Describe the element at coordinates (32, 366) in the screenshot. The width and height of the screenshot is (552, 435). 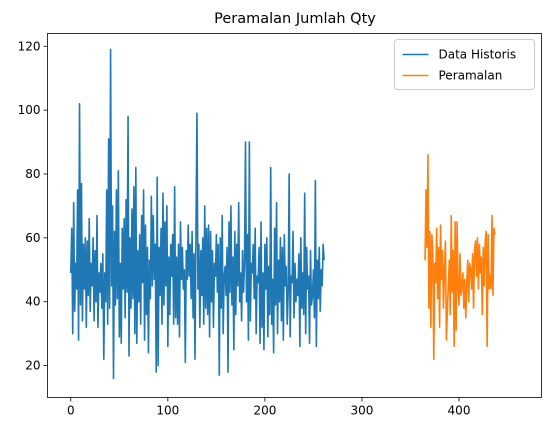
I see `y-tick-label: 20` at that location.